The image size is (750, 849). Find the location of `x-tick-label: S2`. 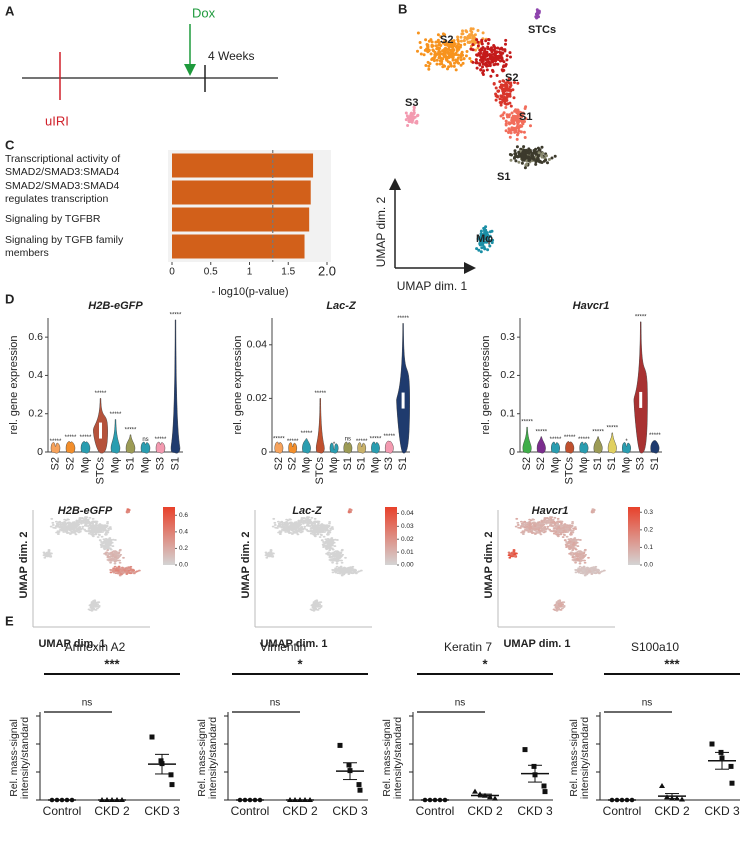

x-tick-label: S2 is located at coordinates (55, 463).